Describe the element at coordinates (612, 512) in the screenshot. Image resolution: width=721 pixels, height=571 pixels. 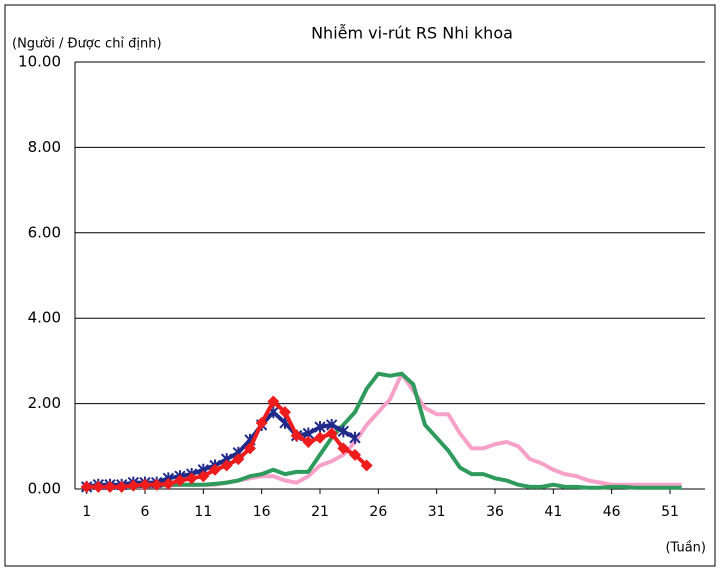
I see `x-tick-label: 46` at that location.